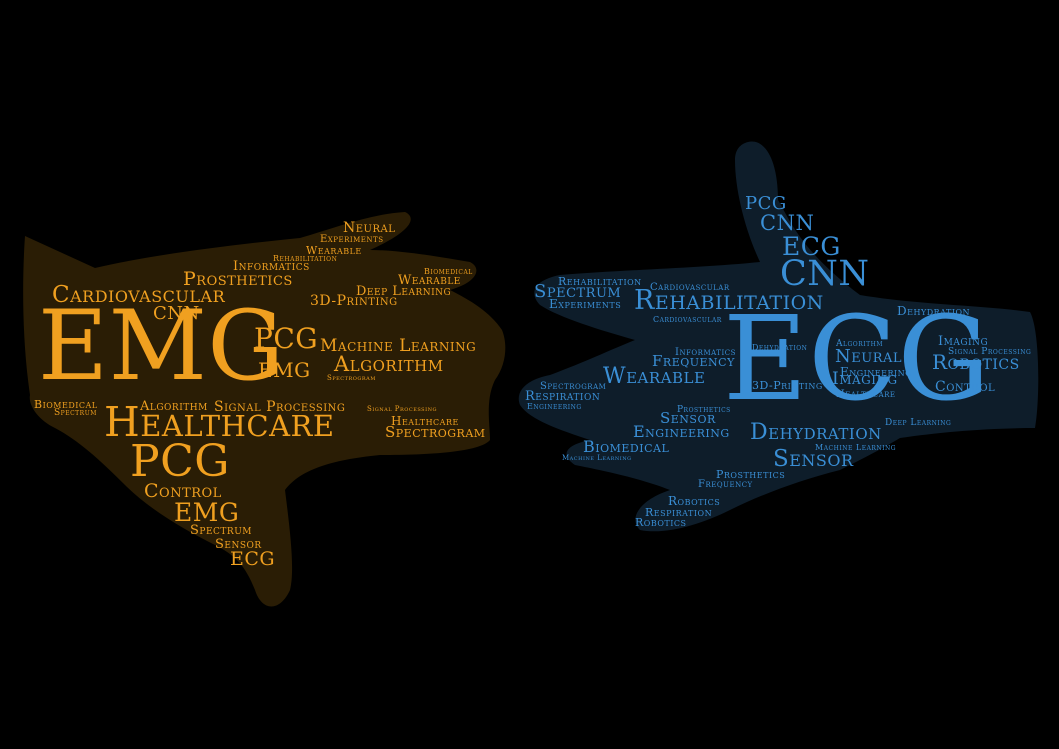  I want to click on left-word-emg-main: EMG, so click(161, 346).